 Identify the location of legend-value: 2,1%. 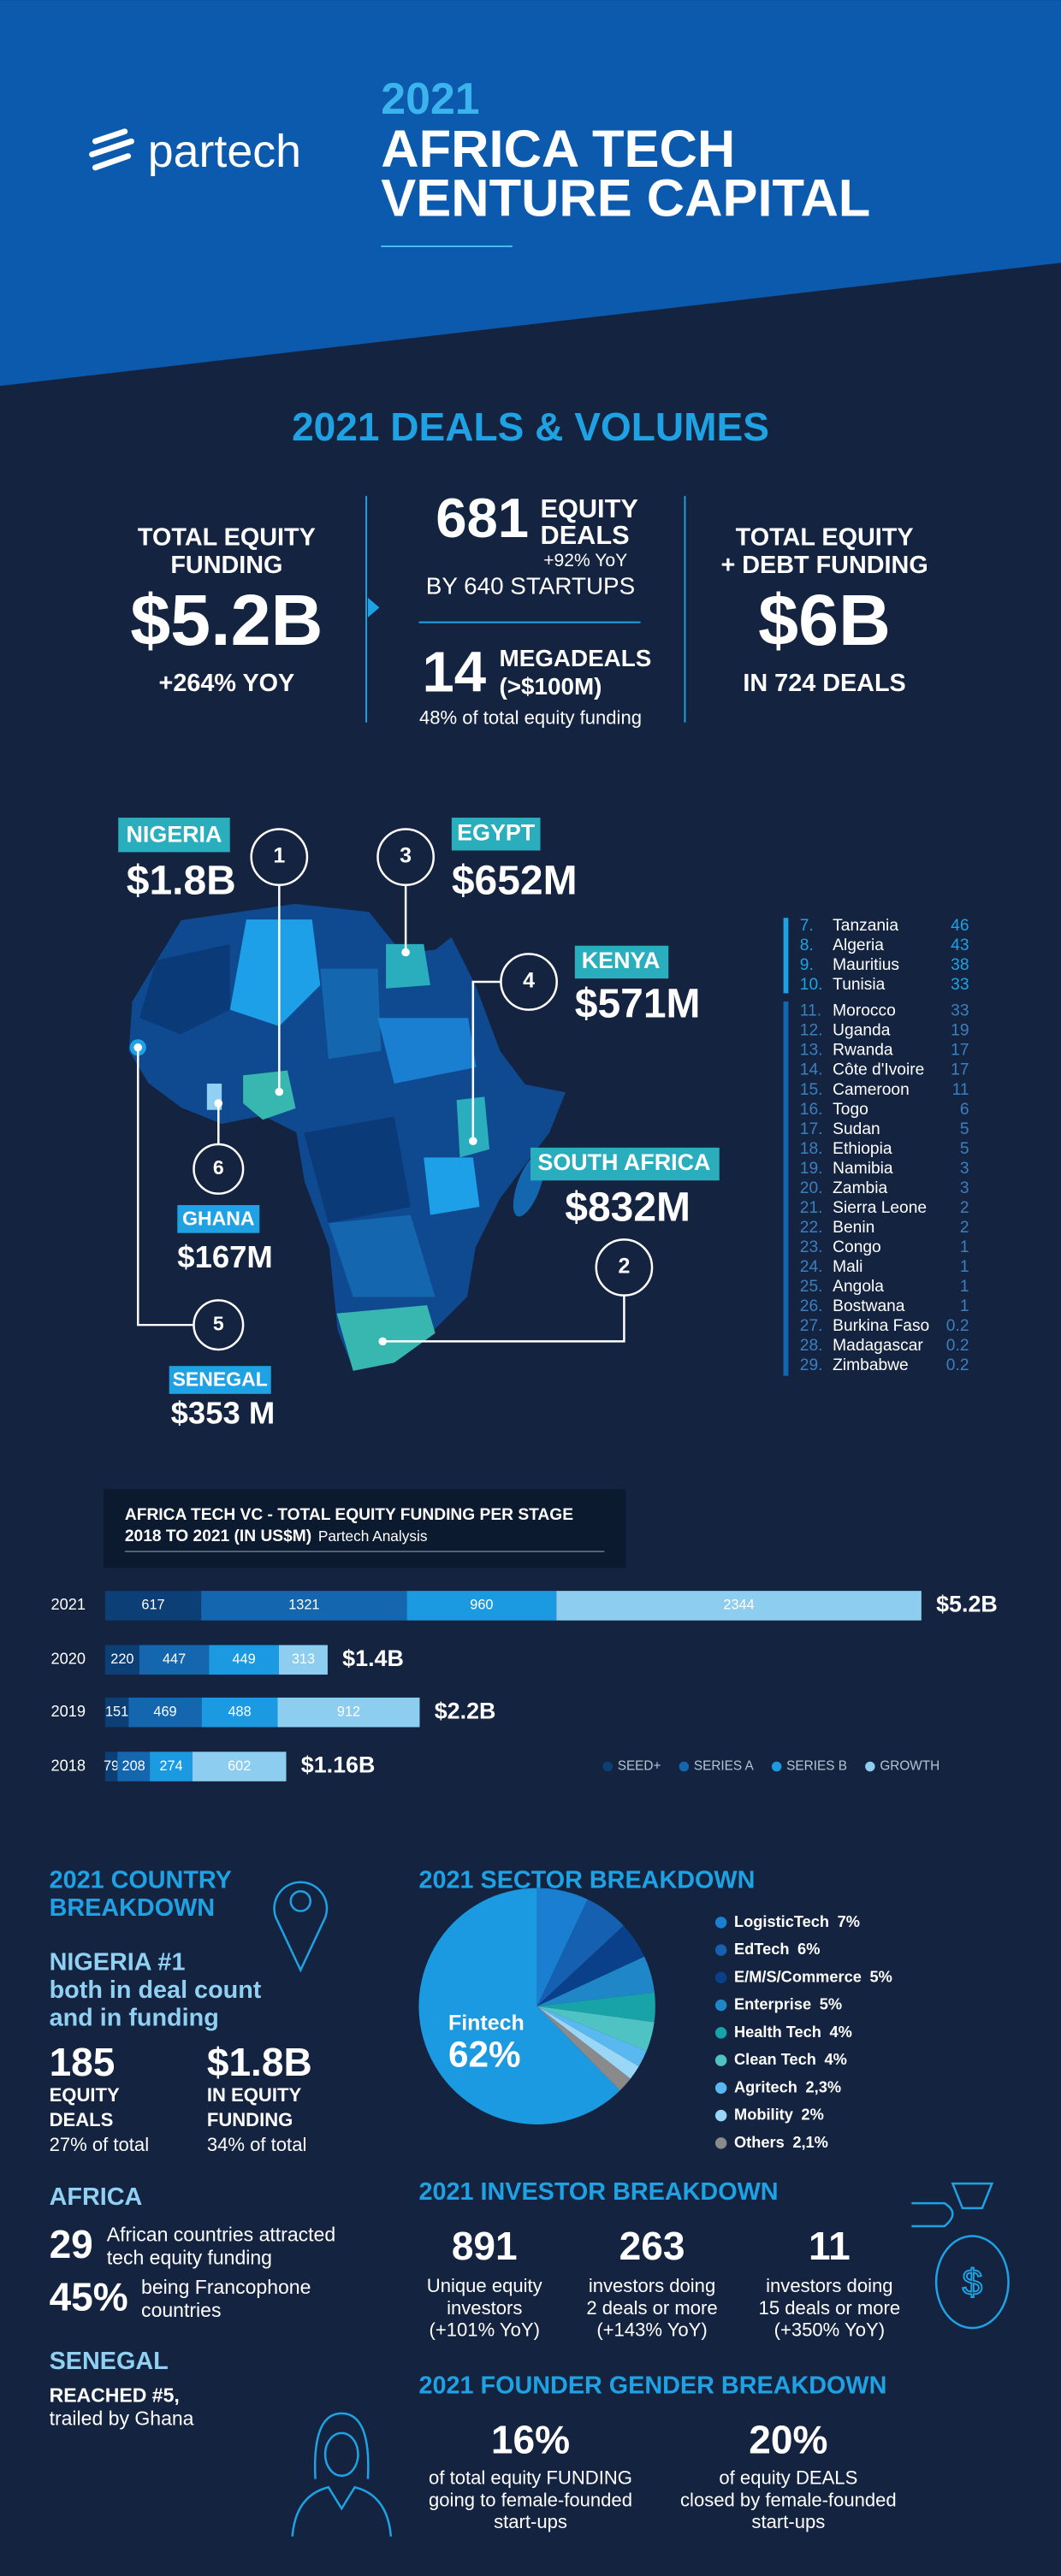
(810, 2142).